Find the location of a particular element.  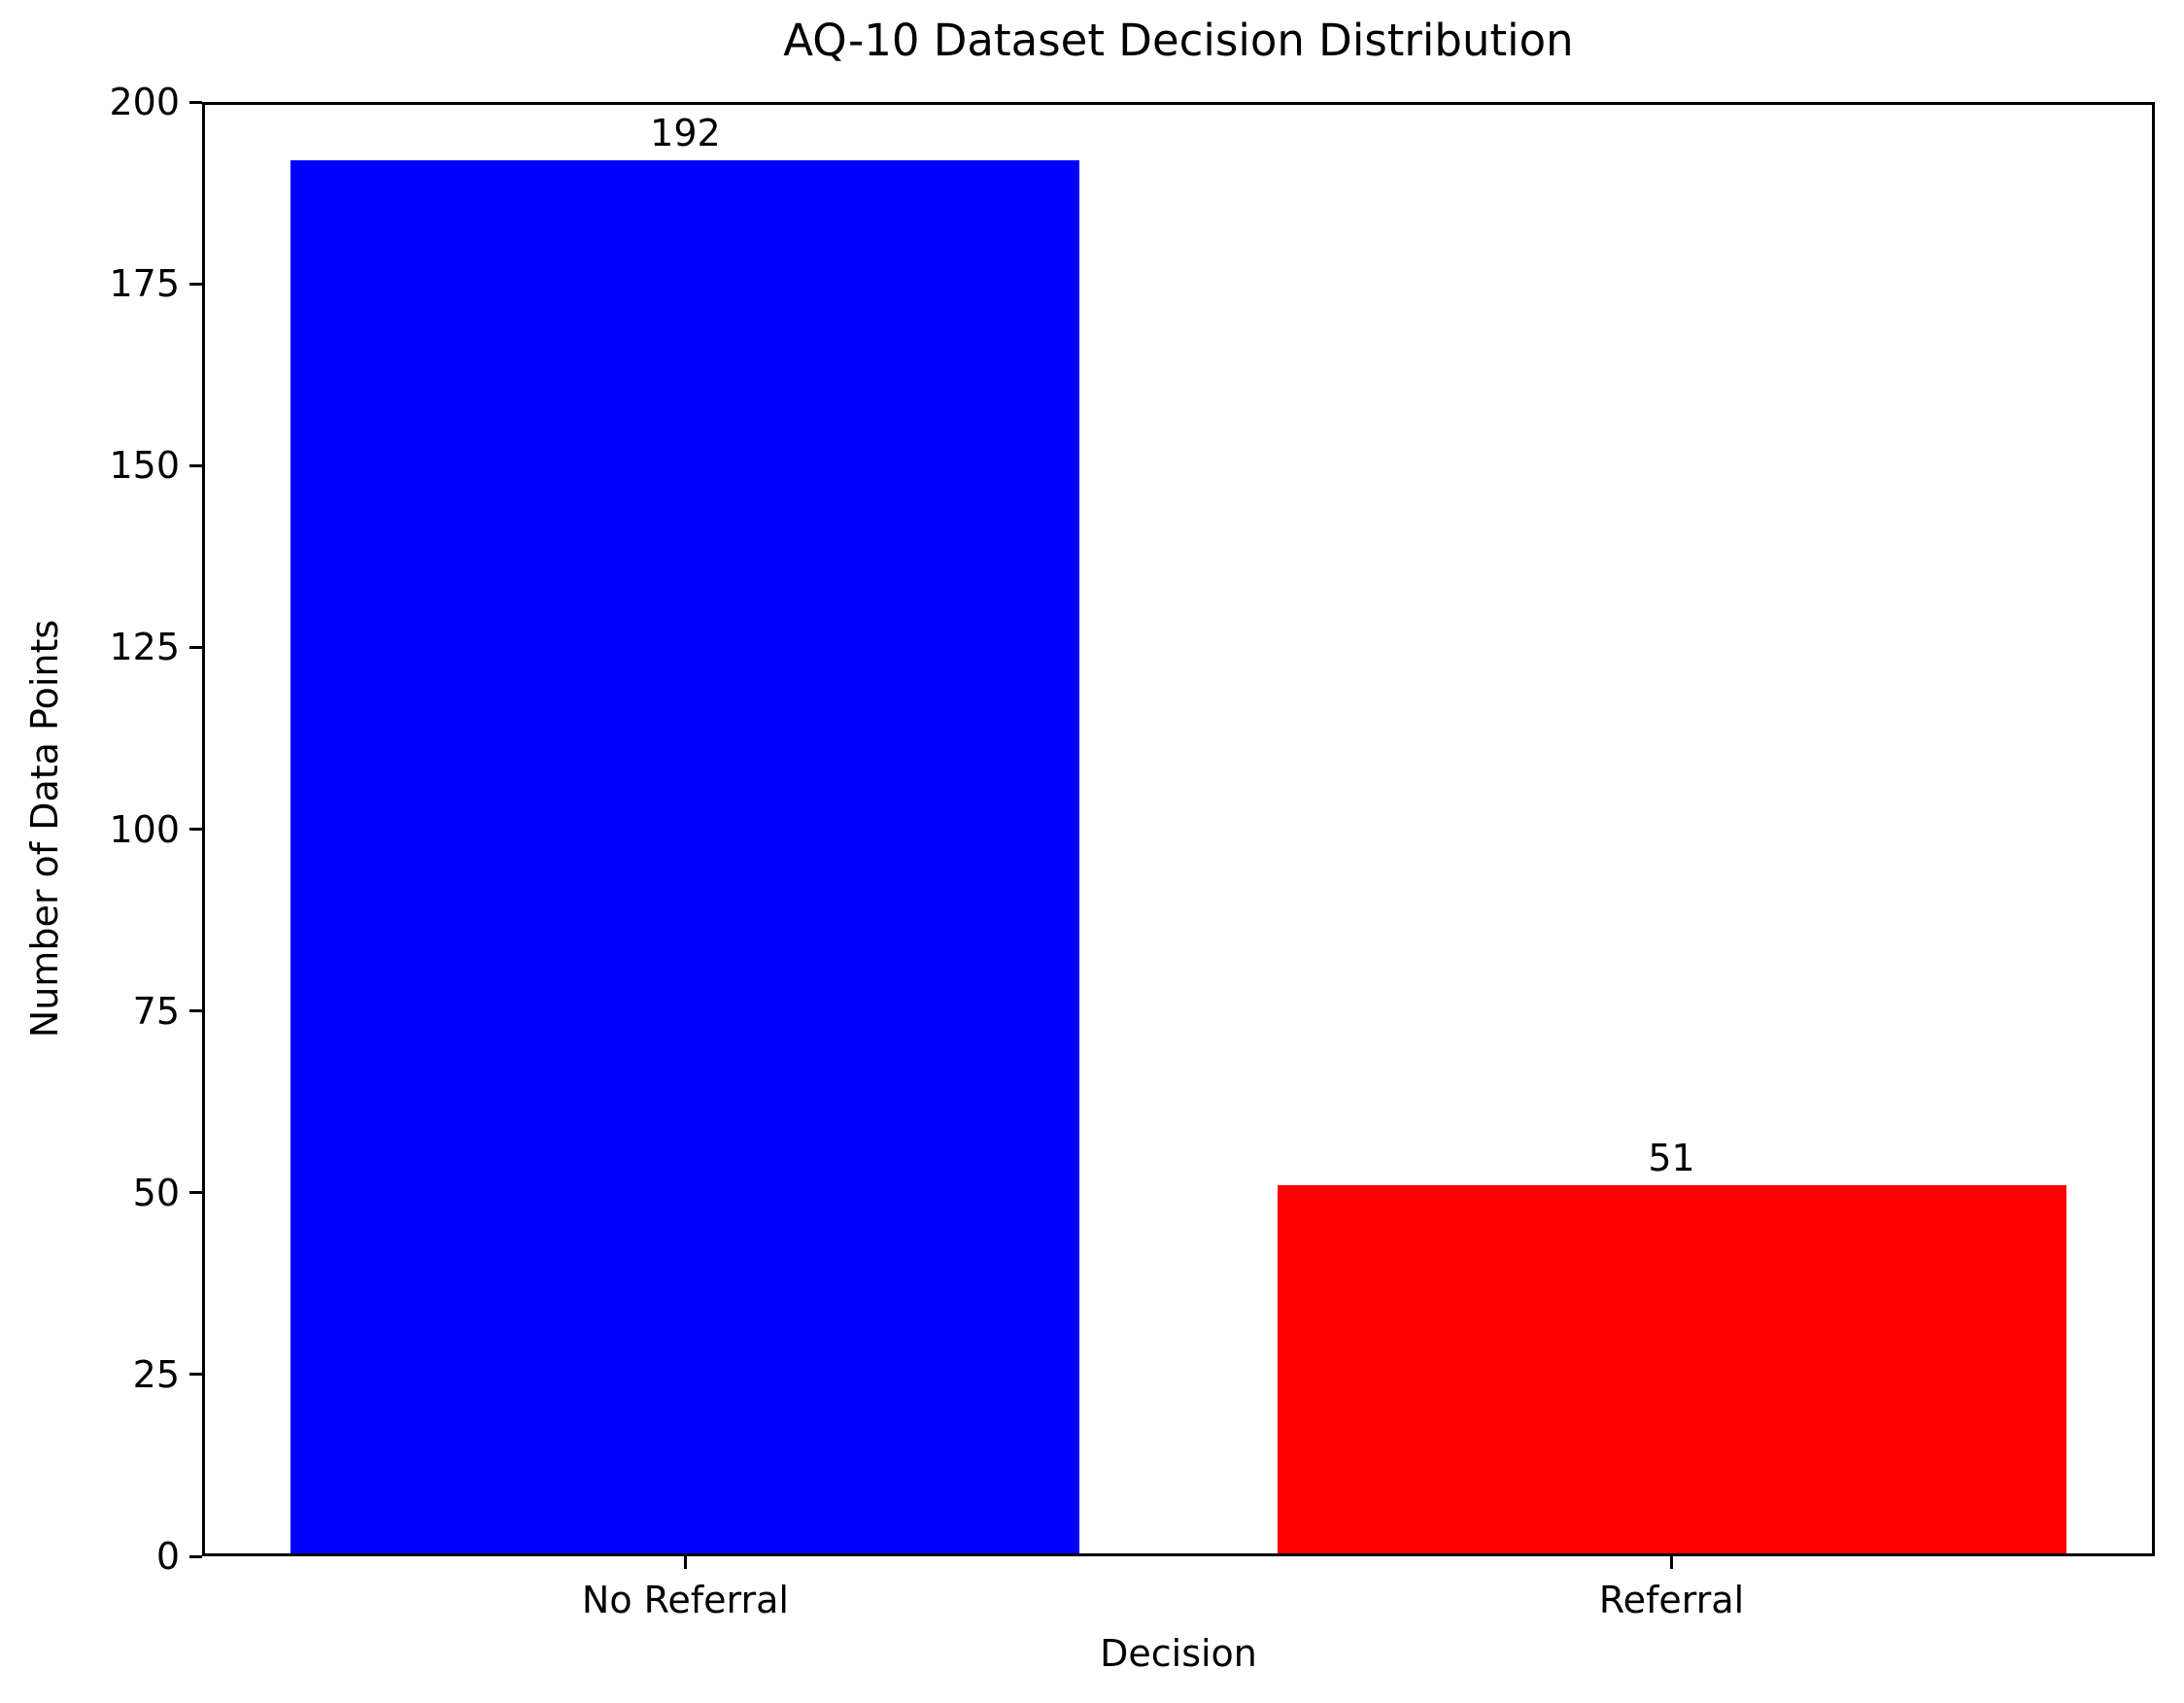

chart-title: AQ-10 Dataset Decision Distribution is located at coordinates (1178, 40).